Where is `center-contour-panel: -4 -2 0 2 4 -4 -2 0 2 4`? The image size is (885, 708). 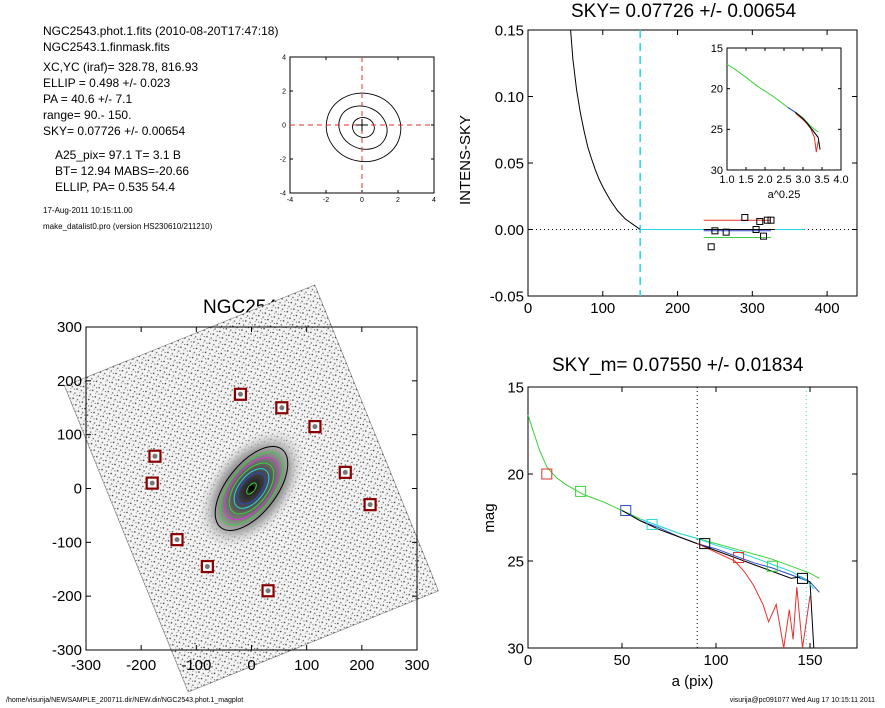 center-contour-panel: -4 -2 0 2 4 -4 -2 0 2 4 is located at coordinates (358, 129).